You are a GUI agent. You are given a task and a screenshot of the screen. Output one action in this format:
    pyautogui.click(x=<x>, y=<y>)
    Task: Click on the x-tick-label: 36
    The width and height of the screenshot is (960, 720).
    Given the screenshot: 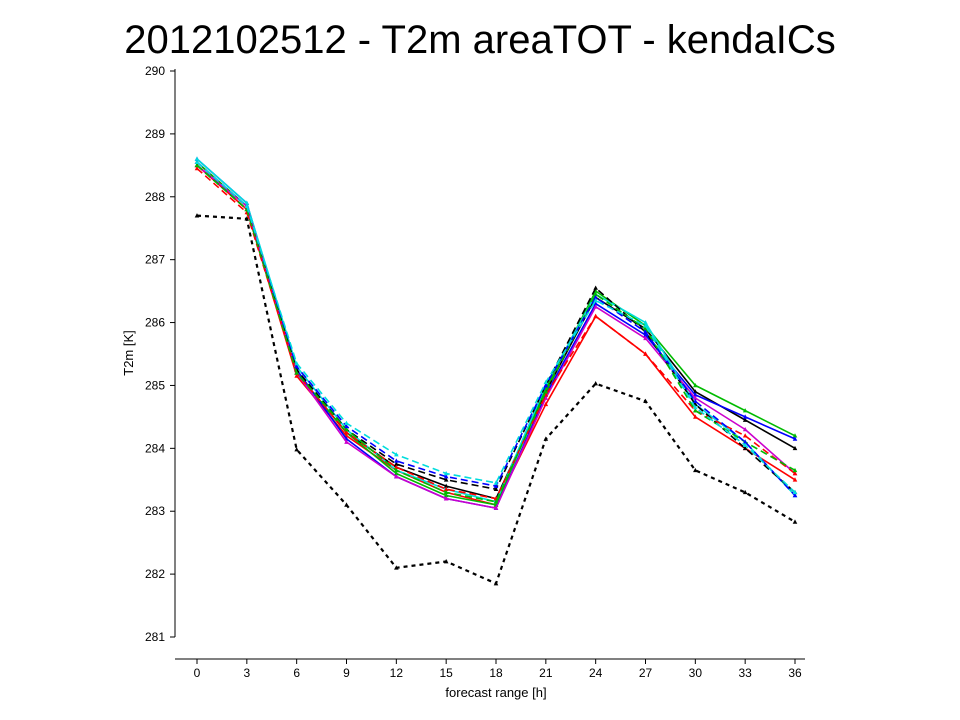 What is the action you would take?
    pyautogui.click(x=795, y=673)
    